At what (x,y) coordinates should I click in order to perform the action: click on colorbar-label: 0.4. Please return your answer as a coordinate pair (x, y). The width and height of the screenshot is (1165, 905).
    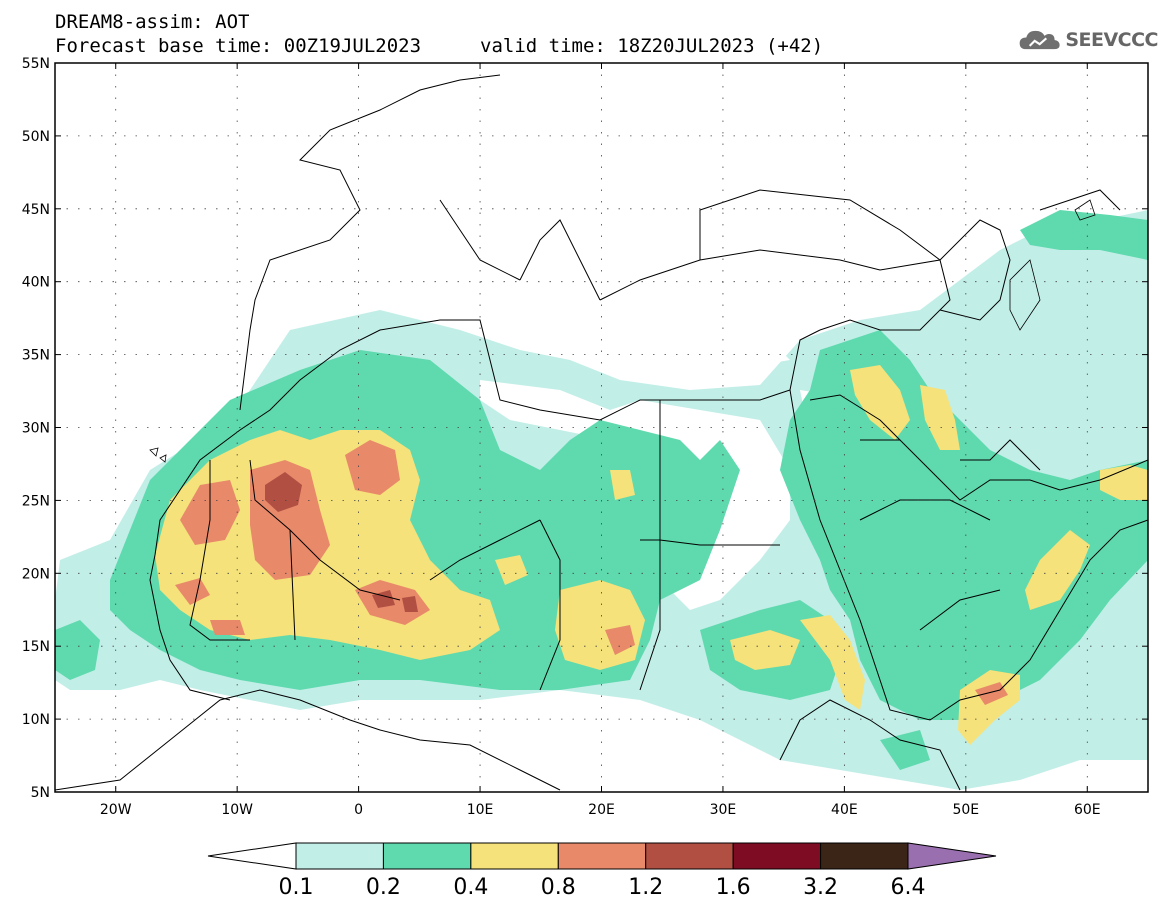
    Looking at the image, I should click on (470, 887).